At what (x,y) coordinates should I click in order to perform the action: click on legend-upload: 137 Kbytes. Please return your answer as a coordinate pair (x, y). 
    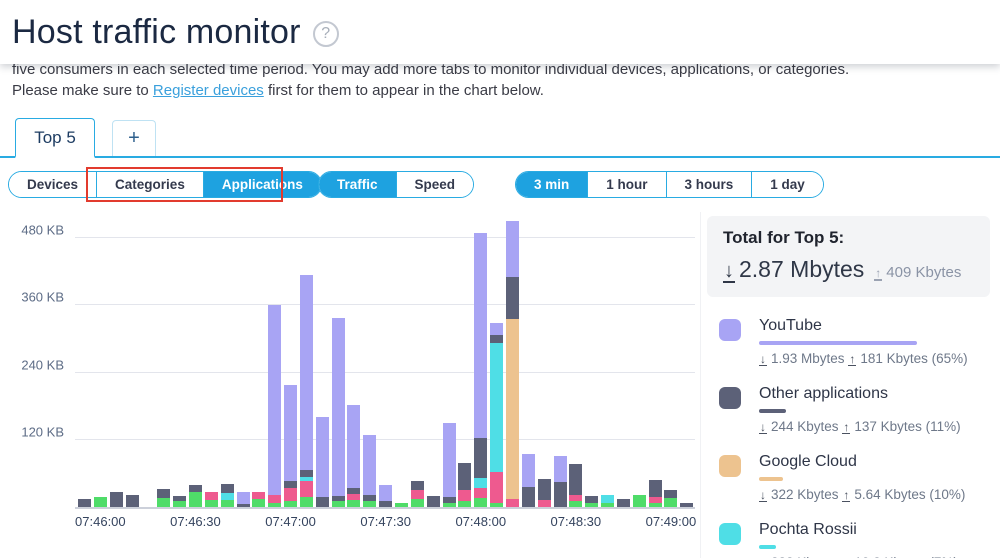
    Looking at the image, I should click on (888, 426).